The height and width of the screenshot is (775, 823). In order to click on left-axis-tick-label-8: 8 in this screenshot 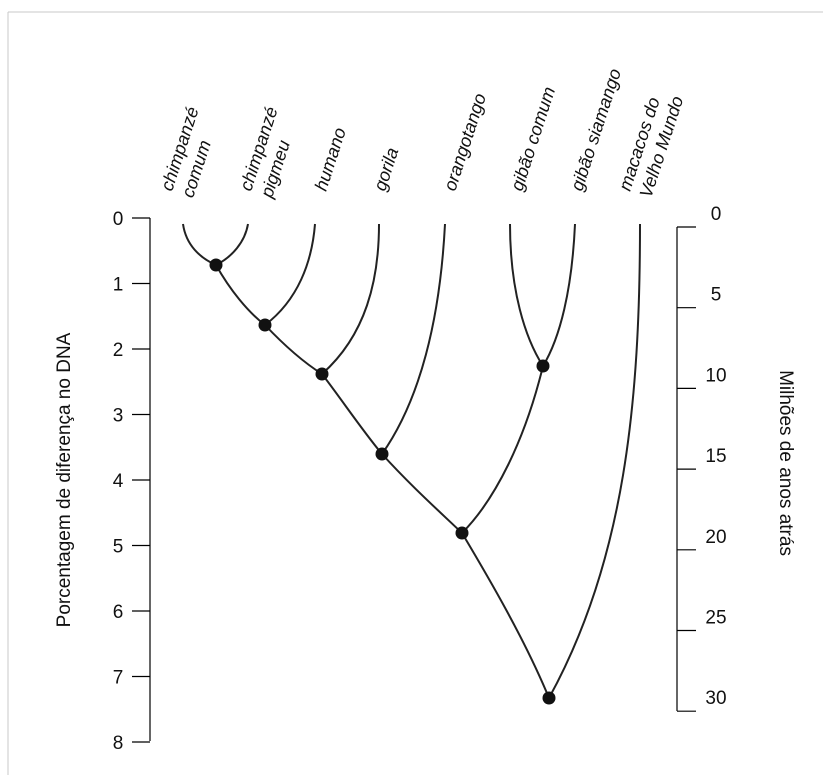, I will do `click(118, 743)`.